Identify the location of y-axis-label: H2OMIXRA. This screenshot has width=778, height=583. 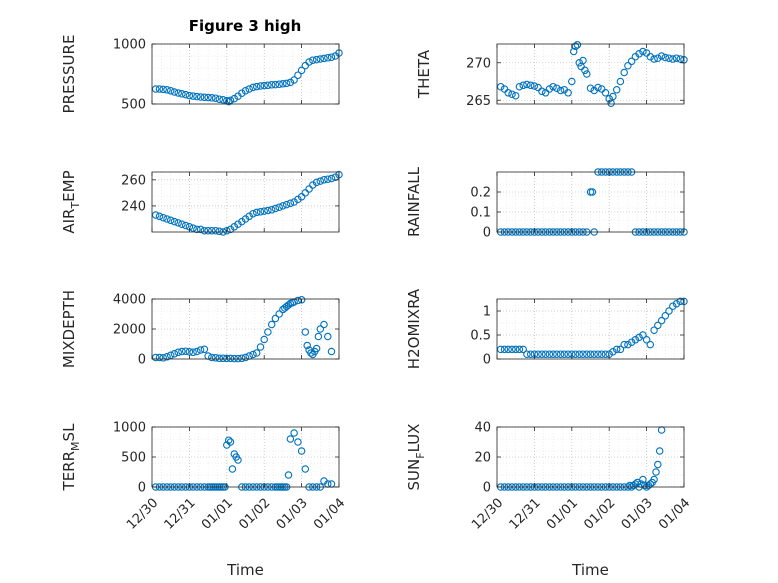
(414, 328).